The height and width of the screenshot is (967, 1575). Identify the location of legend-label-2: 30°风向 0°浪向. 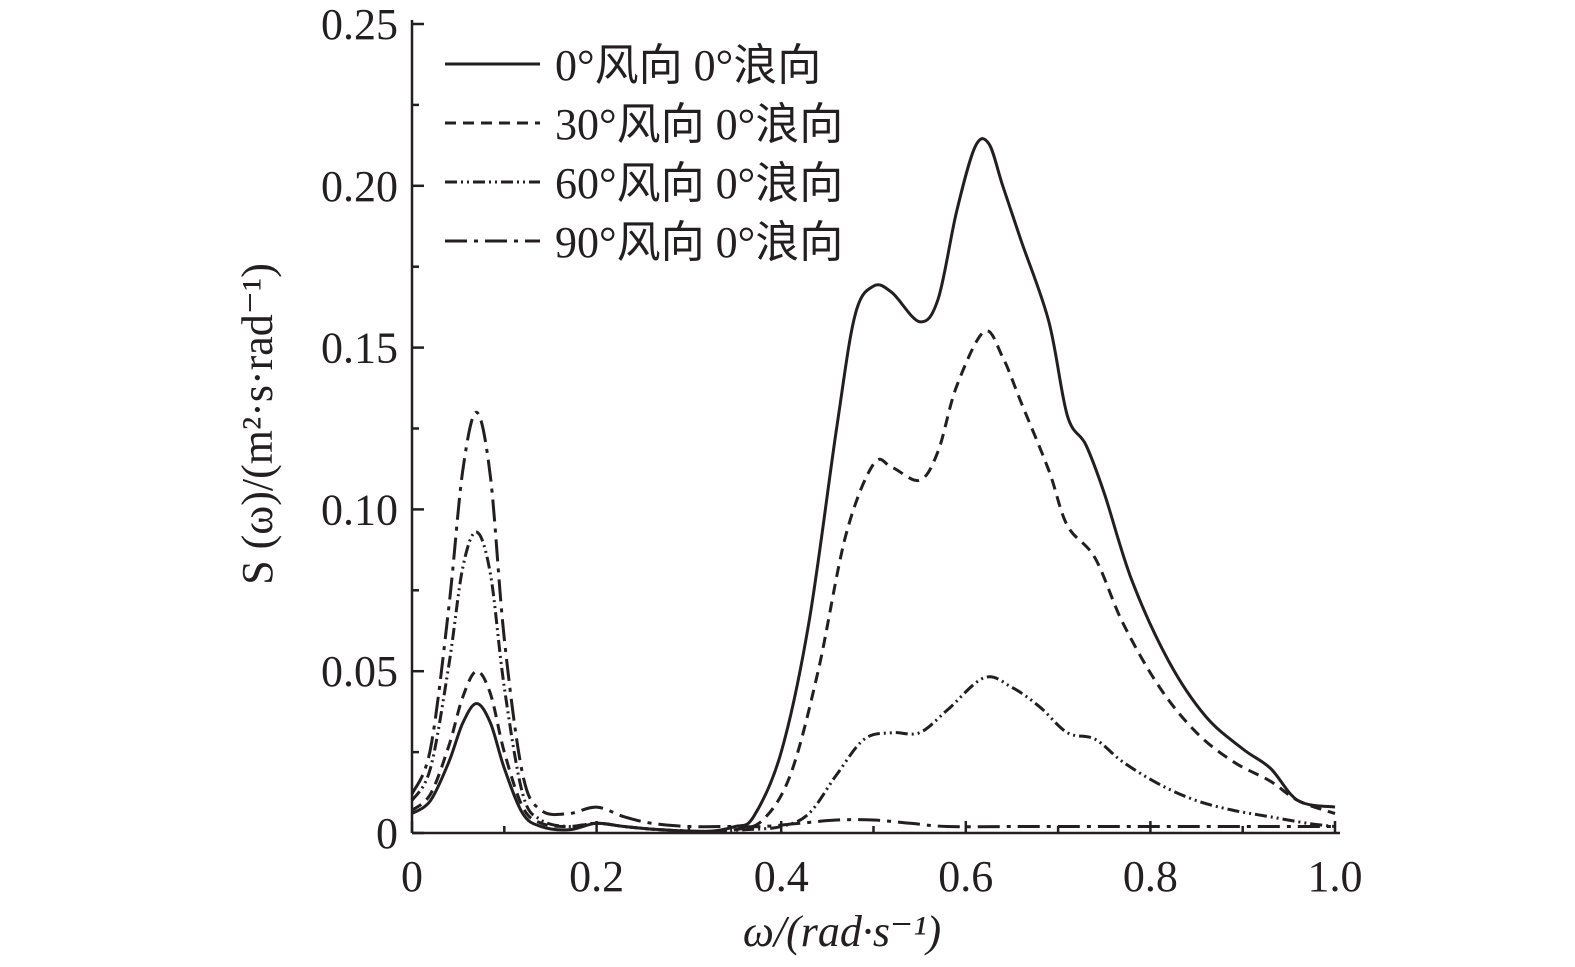
(699, 124).